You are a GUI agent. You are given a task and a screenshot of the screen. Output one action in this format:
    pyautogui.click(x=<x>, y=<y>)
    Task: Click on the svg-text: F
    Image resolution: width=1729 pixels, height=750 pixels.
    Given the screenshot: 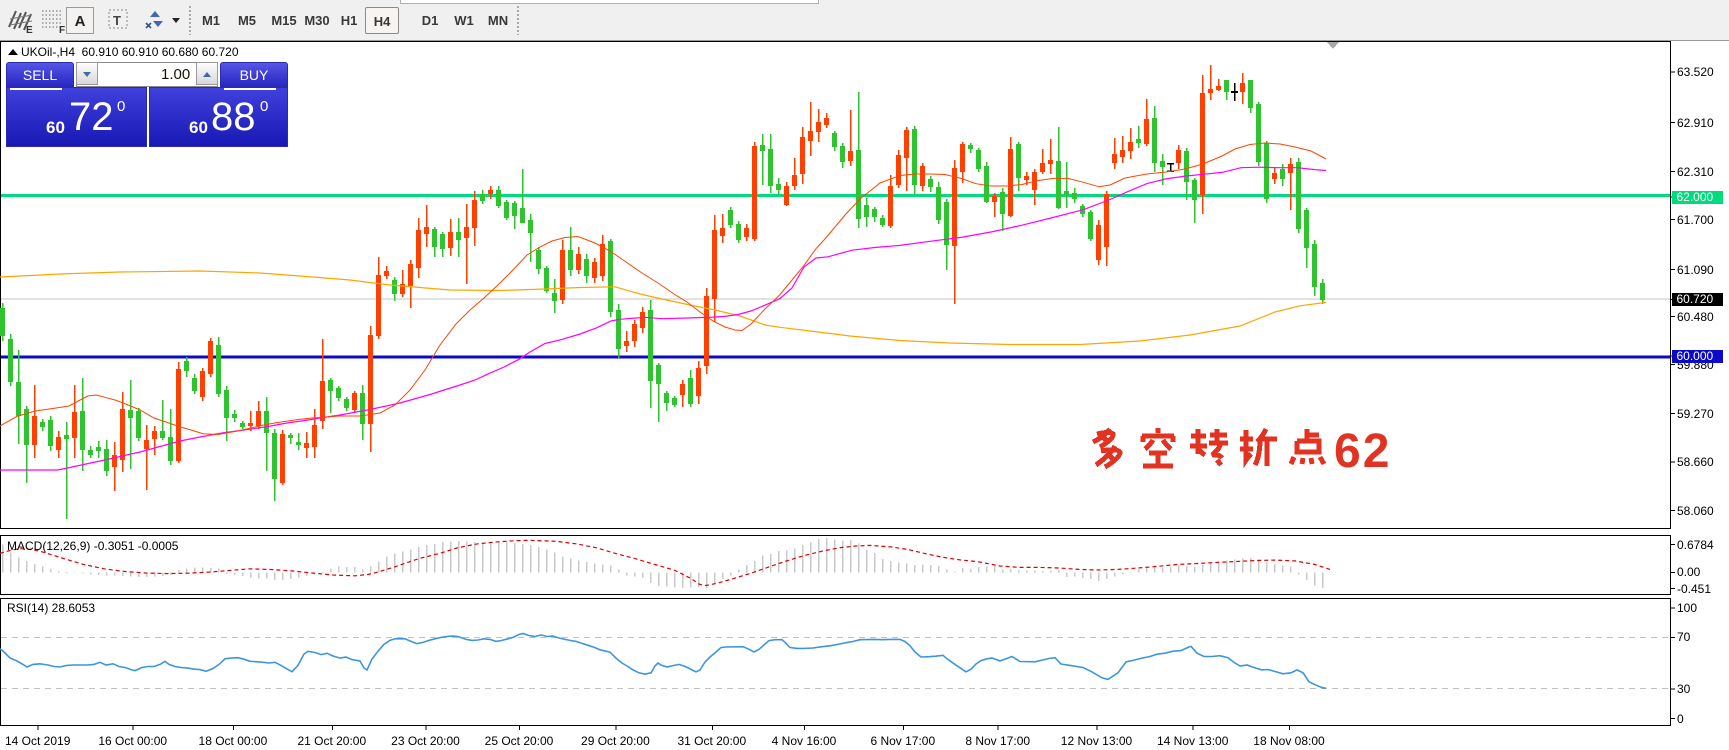 What is the action you would take?
    pyautogui.click(x=62, y=29)
    